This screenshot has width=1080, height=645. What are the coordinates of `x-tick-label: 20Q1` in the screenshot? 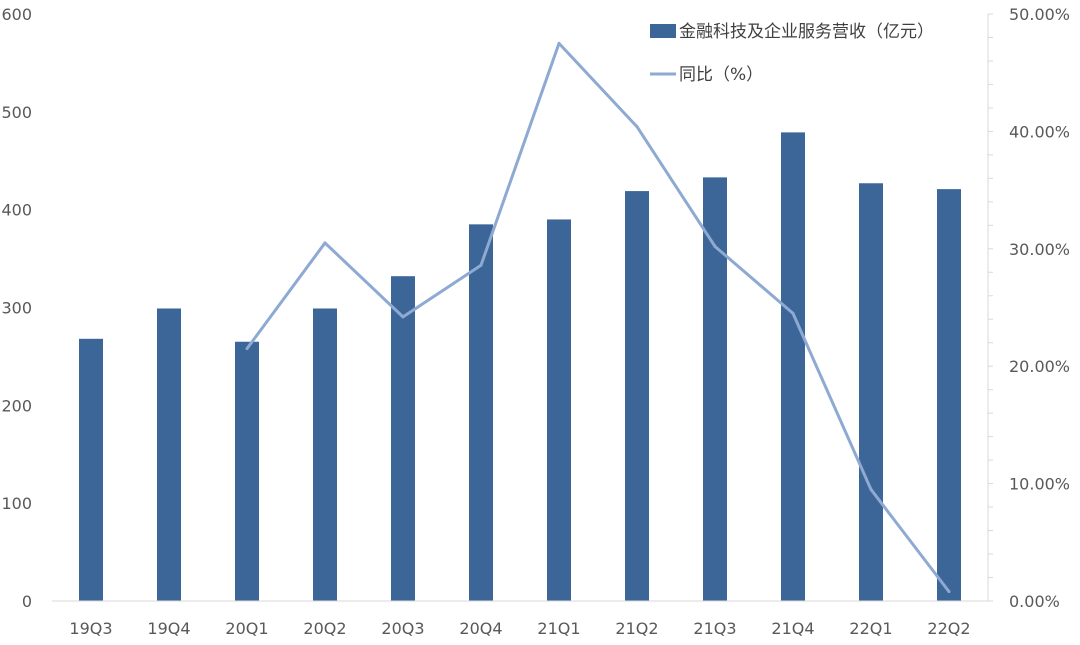 It's located at (246, 628).